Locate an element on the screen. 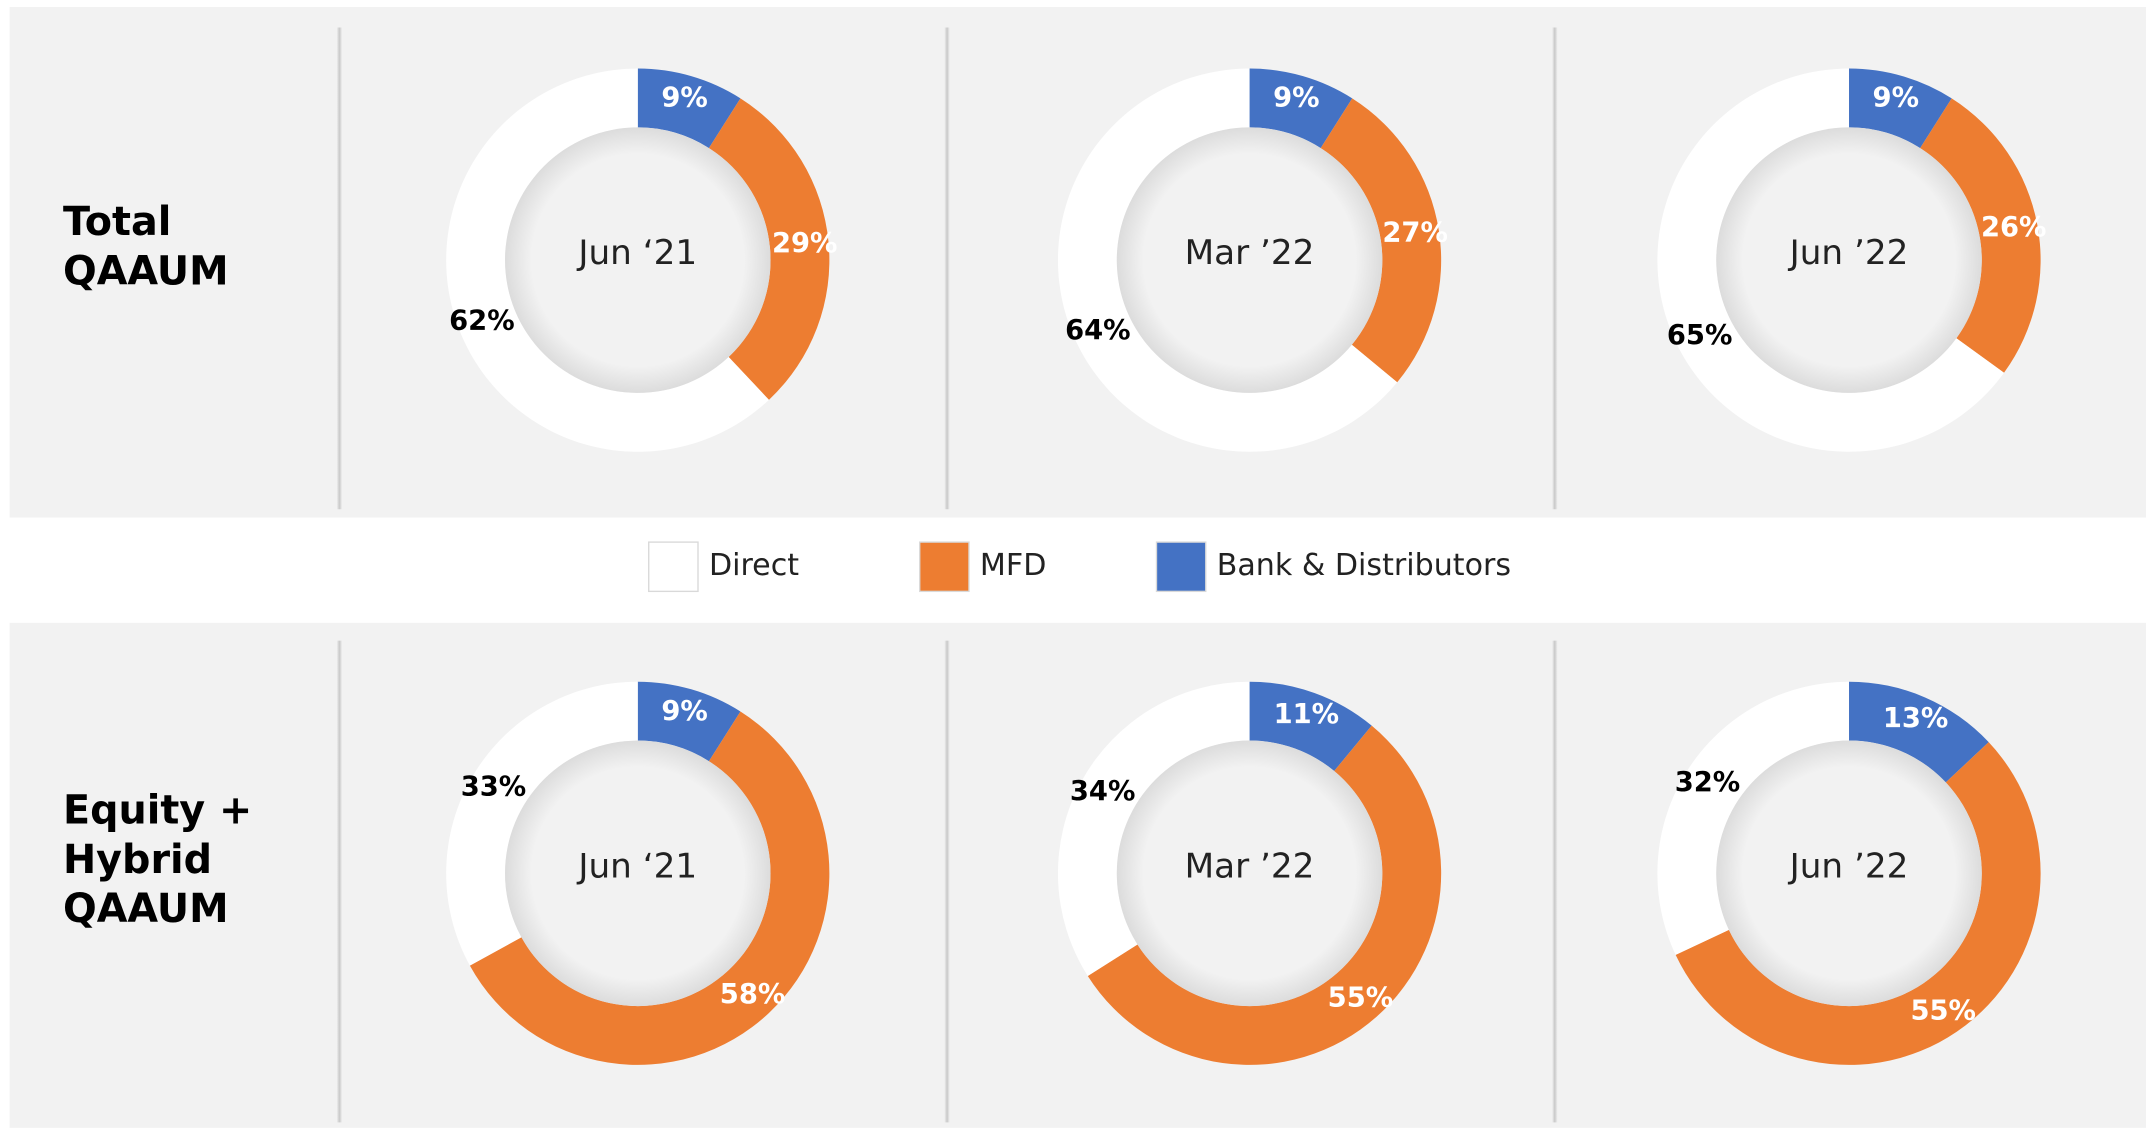  row-label: Hybrid is located at coordinates (137, 860).